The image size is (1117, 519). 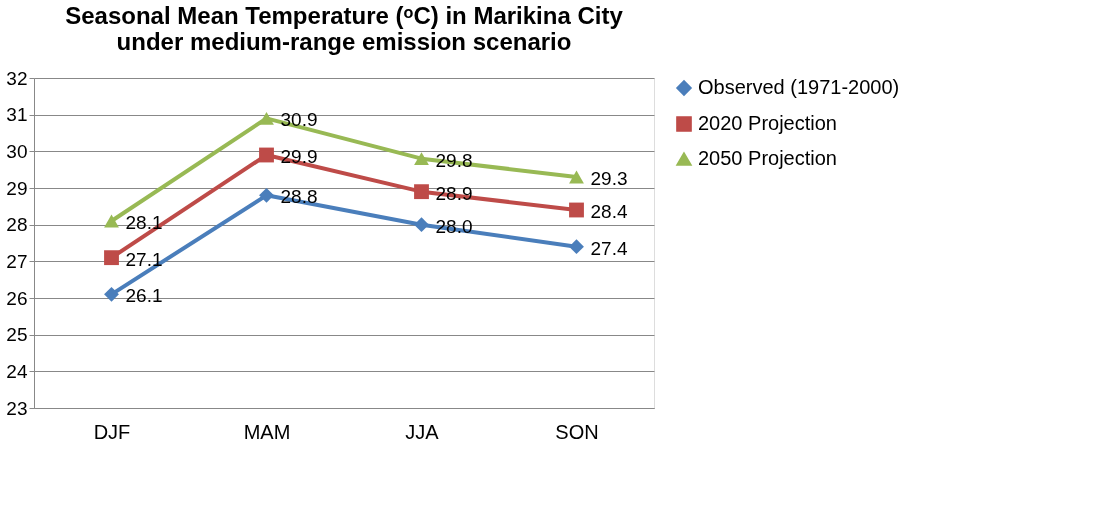 I want to click on y-tick-label: 28, so click(x=17, y=225).